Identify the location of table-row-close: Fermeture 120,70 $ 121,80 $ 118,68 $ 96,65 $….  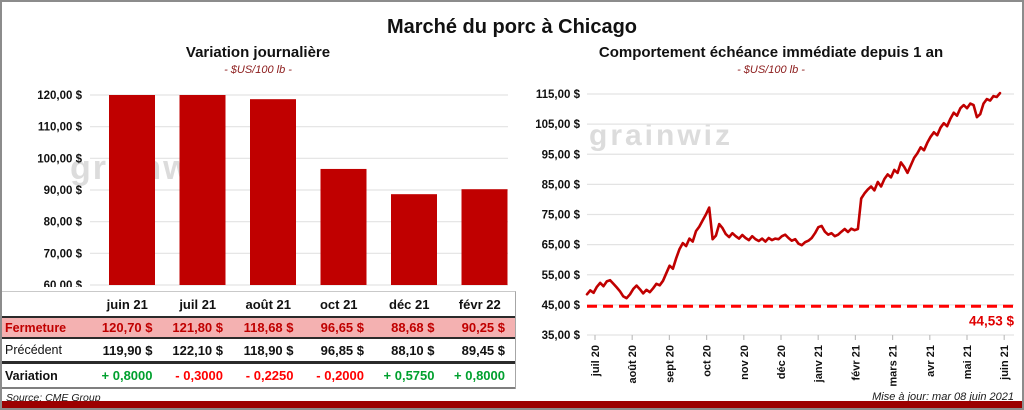
(258, 327).